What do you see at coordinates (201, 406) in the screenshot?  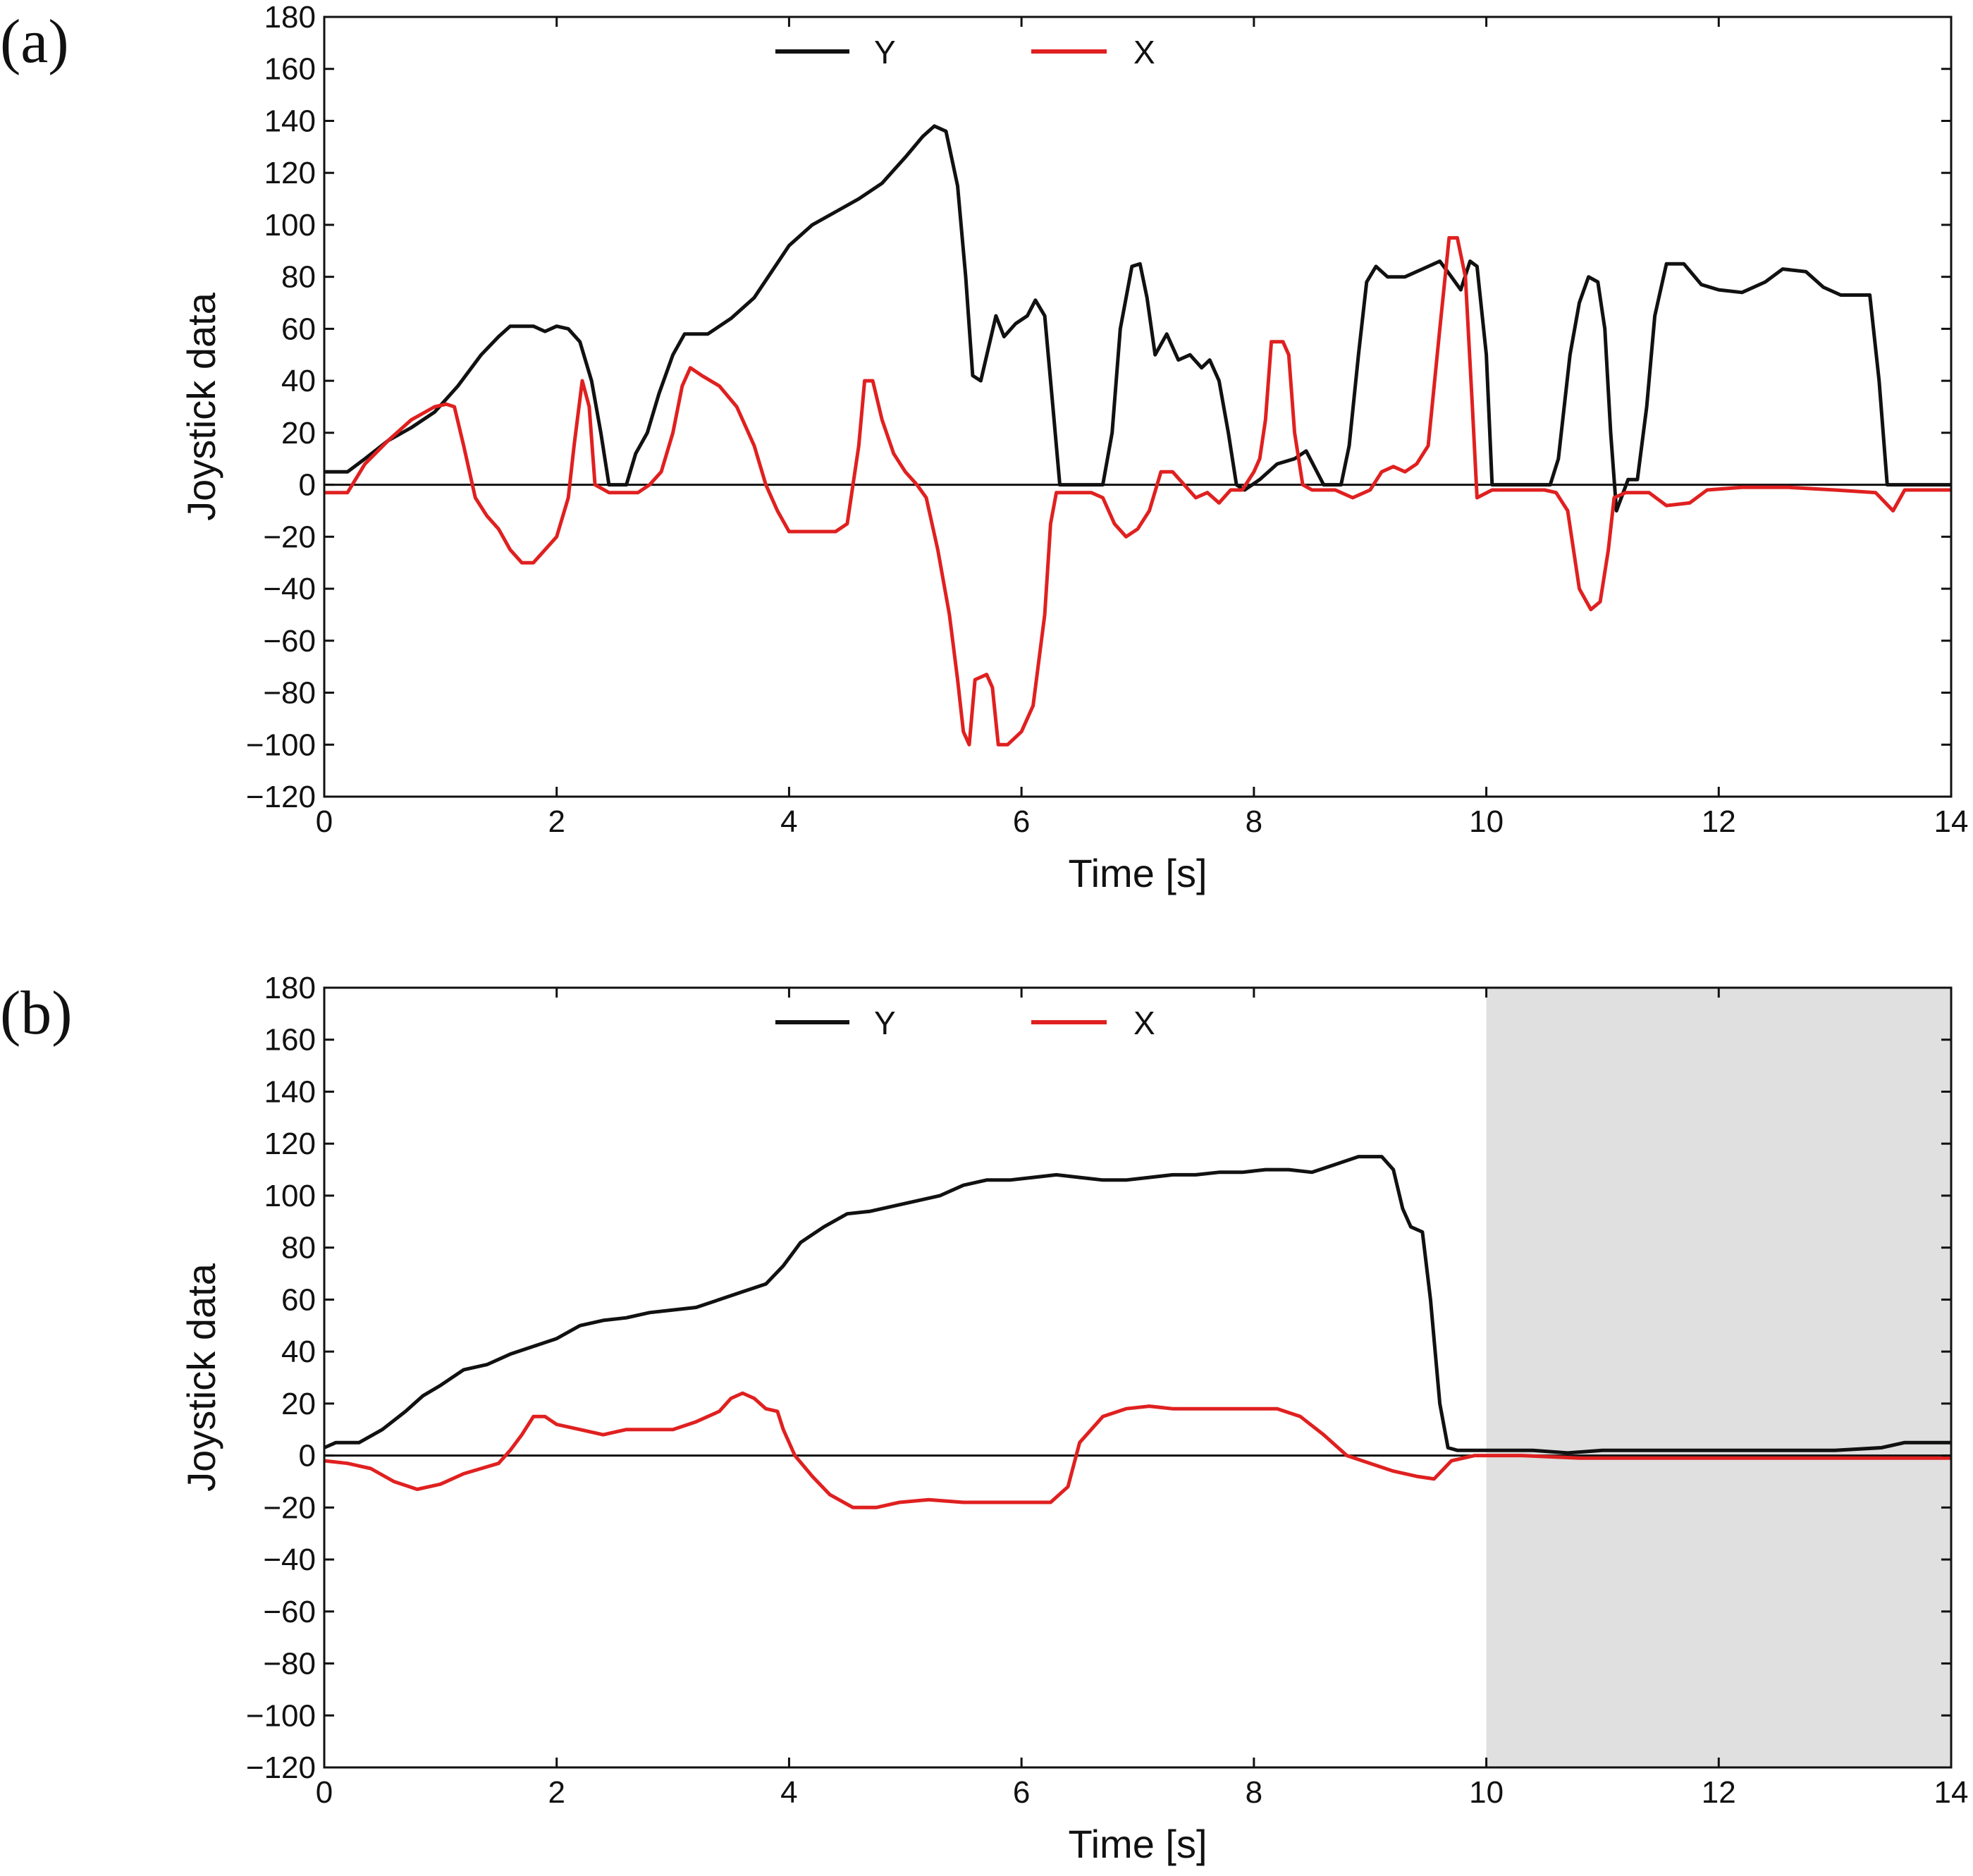 I see `panel-a-ylabel: Joystick data` at bounding box center [201, 406].